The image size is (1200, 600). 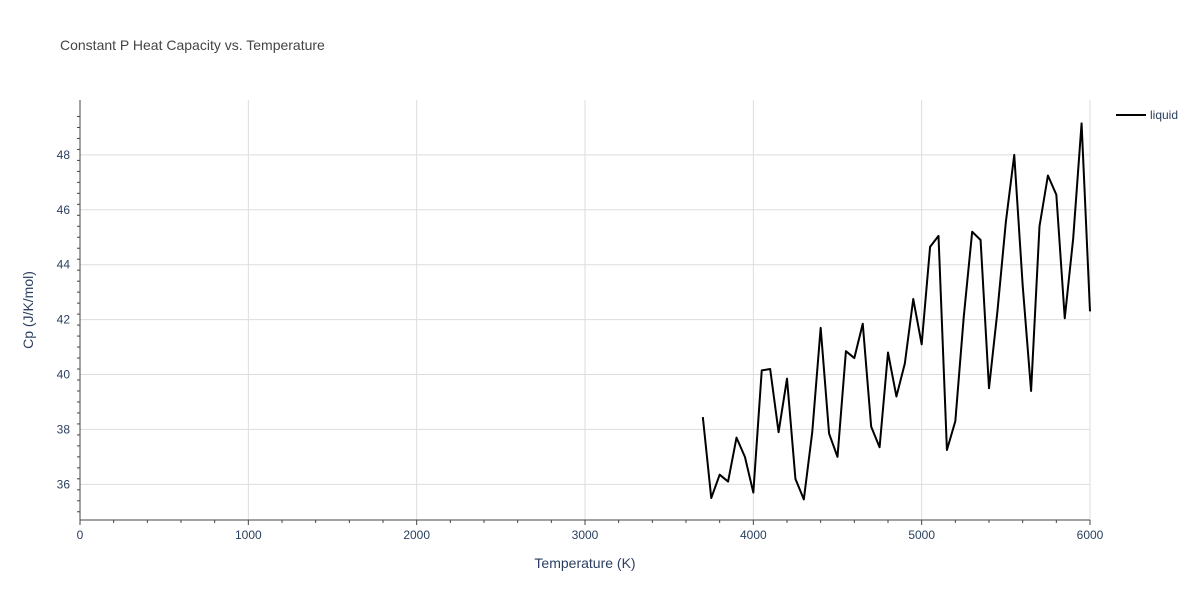 I want to click on legend: liquid, so click(x=1147, y=115).